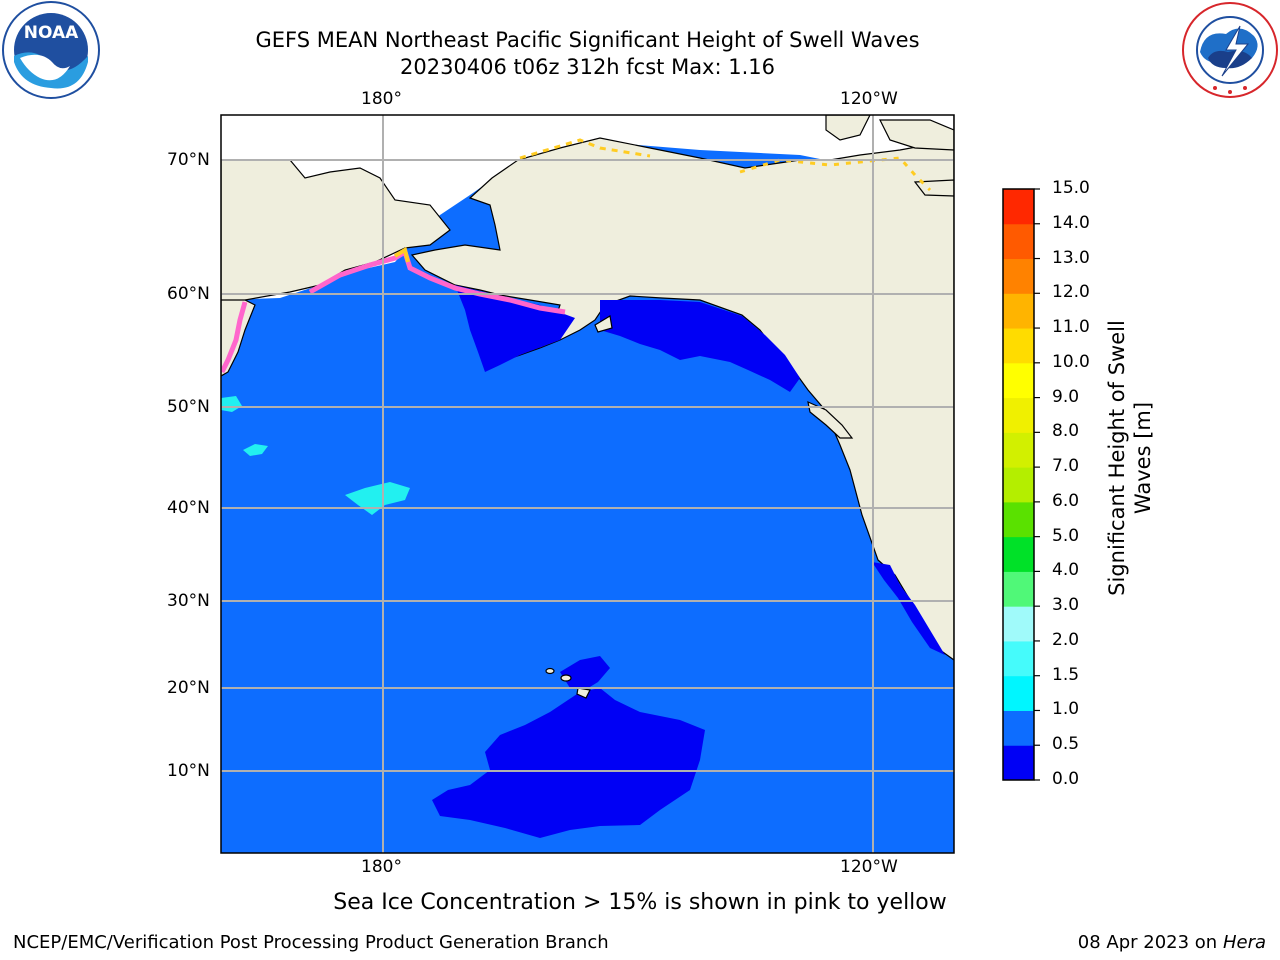 The width and height of the screenshot is (1280, 960). I want to click on vancouver-island, so click(830, 419).